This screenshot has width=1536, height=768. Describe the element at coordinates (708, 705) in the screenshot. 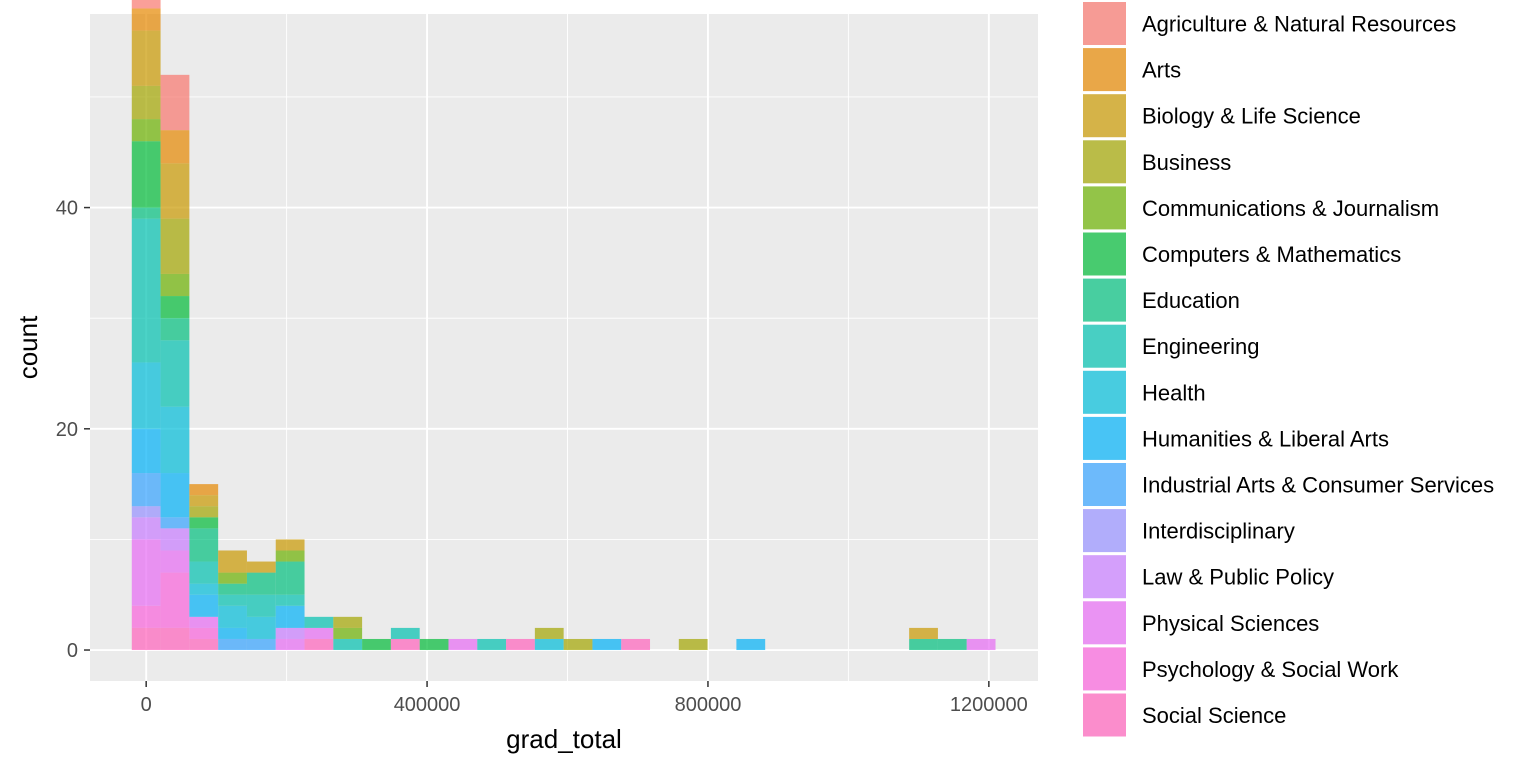

I see `x-tick-label: 800000` at that location.